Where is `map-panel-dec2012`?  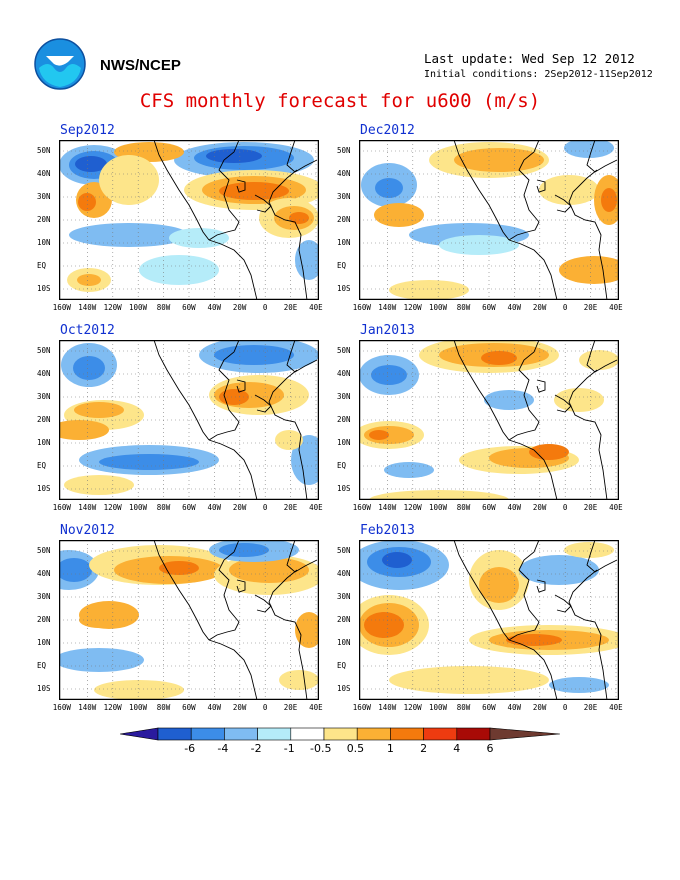
map-panel-dec2012 is located at coordinates (489, 220).